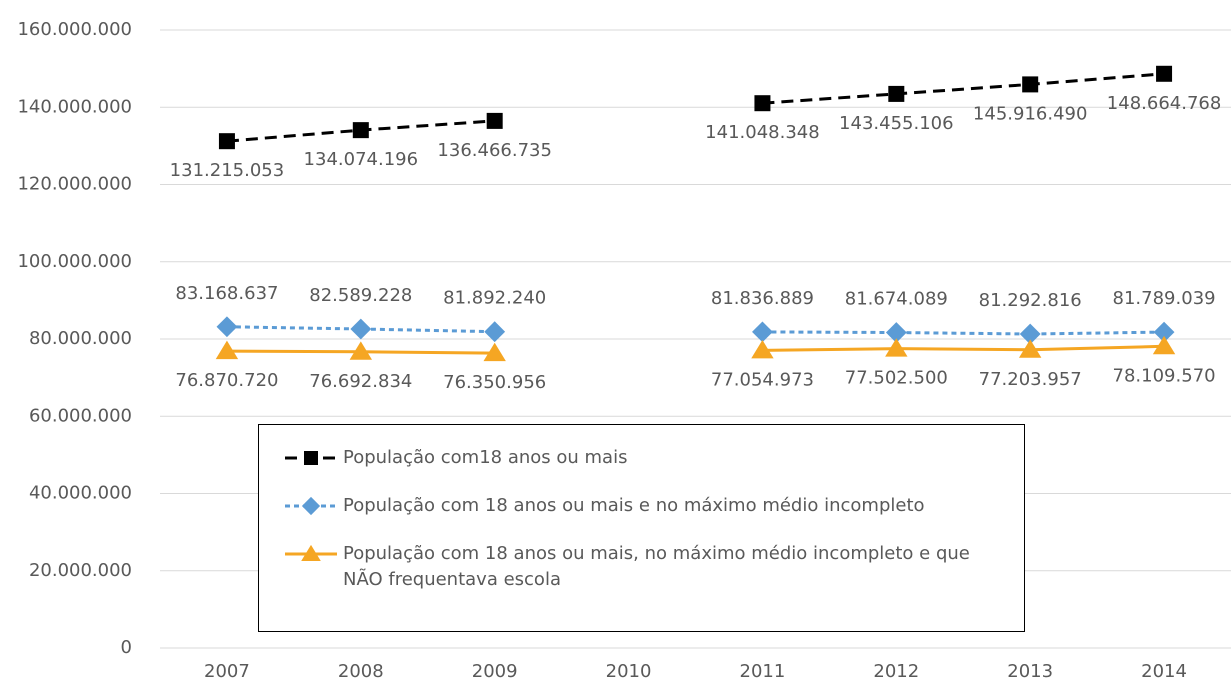 This screenshot has width=1231, height=687. I want to click on data-label: 76.350.956, so click(494, 382).